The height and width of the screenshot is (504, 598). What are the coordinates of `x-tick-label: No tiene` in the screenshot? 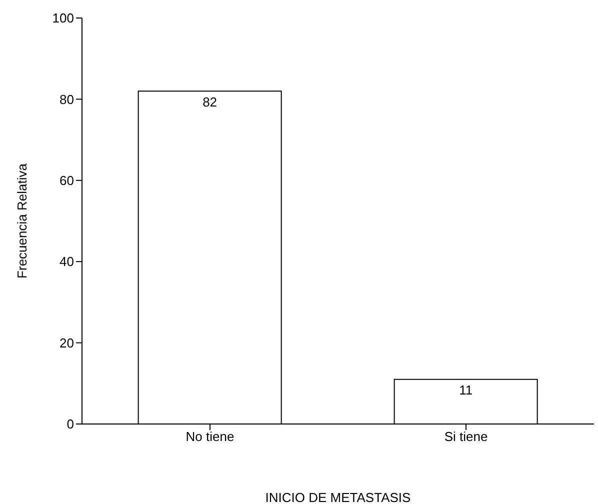 It's located at (210, 436).